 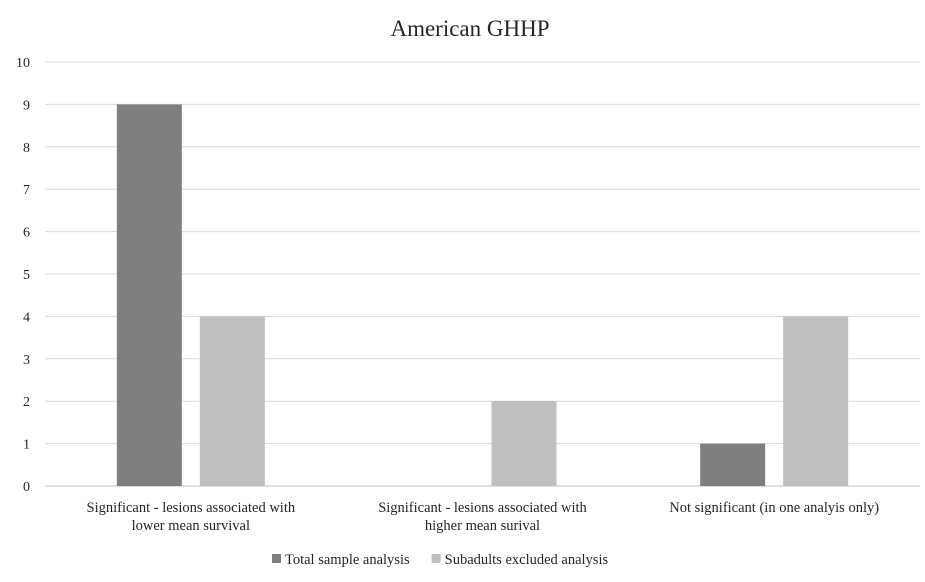 I want to click on y-axis-ticks: 0 1 2 3 4 5 6 7 8 9 10, so click(x=23, y=275).